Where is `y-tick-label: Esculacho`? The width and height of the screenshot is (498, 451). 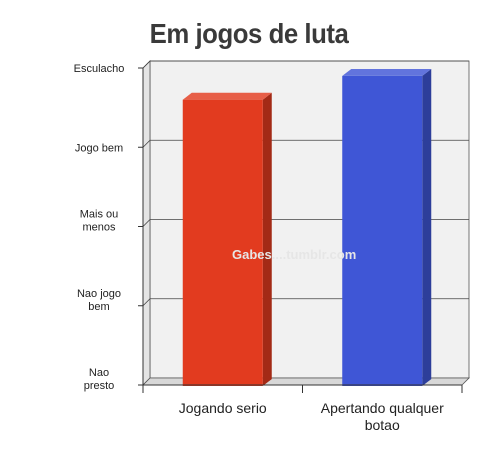 y-tick-label: Esculacho is located at coordinates (99, 69).